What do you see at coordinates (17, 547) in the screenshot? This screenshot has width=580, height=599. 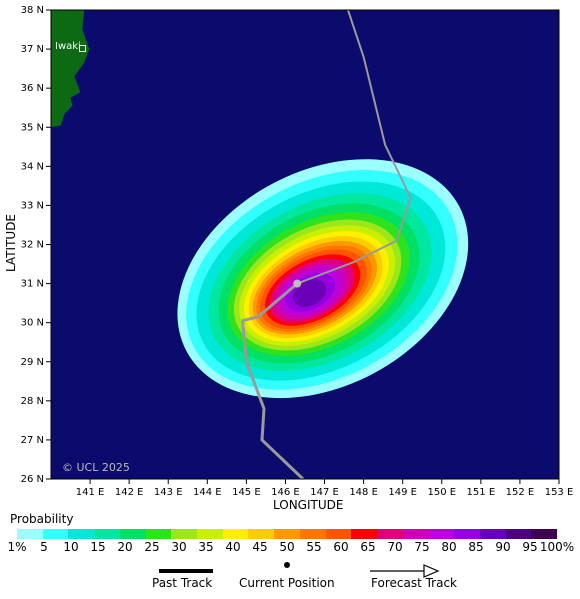 I see `legend-scale-label: 1%` at bounding box center [17, 547].